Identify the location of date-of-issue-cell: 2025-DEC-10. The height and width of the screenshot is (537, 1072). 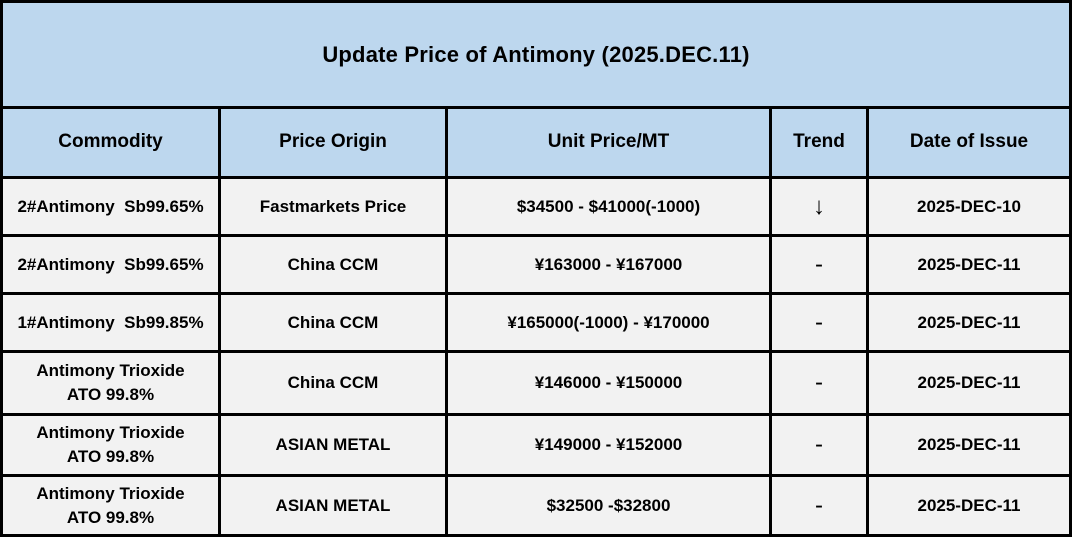
(969, 206).